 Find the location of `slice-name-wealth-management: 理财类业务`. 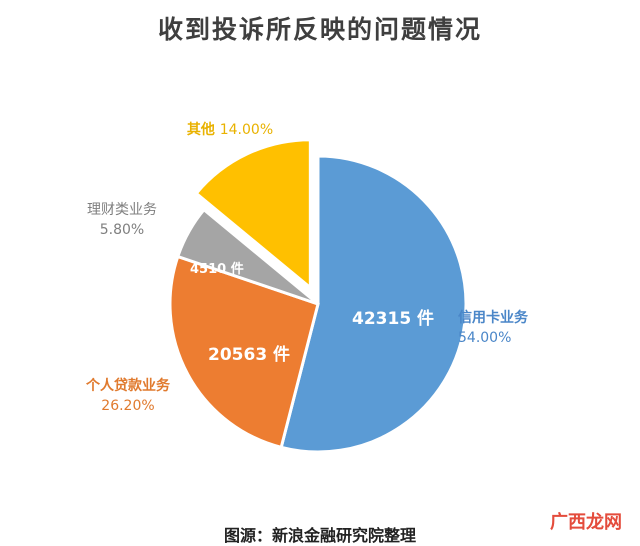

slice-name-wealth-management: 理财类业务 is located at coordinates (122, 210).